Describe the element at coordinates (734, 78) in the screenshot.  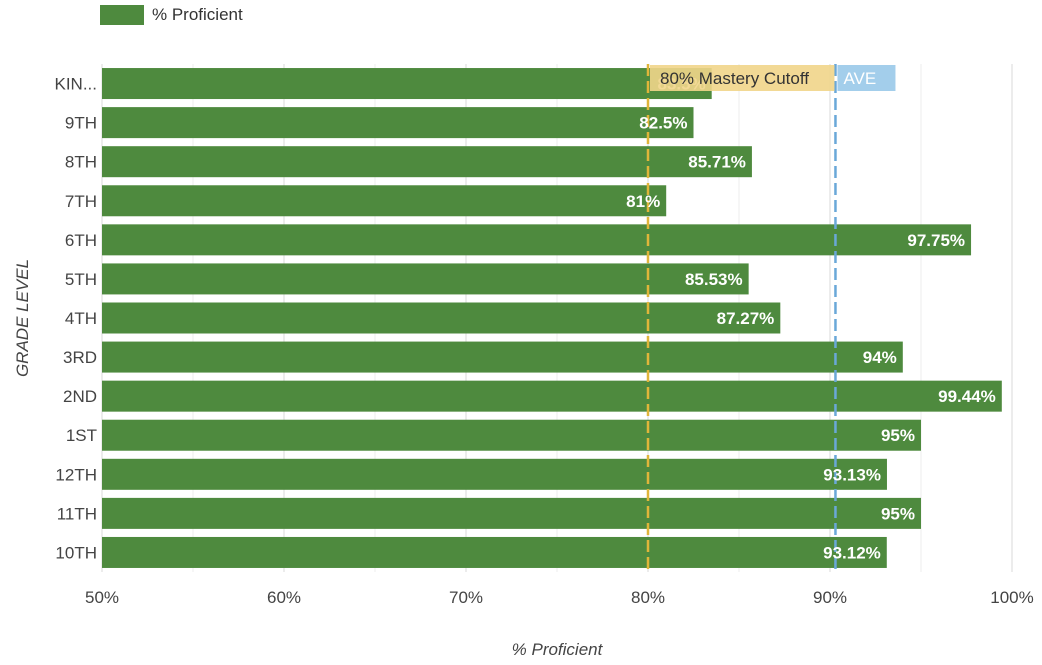
I see `reference-label: 80% Mastery Cutoff` at that location.